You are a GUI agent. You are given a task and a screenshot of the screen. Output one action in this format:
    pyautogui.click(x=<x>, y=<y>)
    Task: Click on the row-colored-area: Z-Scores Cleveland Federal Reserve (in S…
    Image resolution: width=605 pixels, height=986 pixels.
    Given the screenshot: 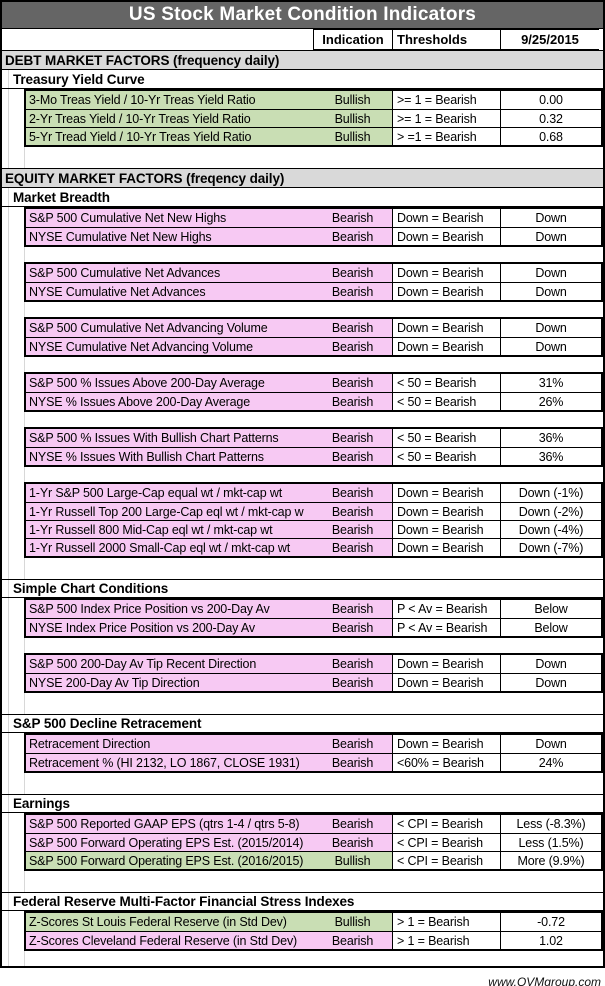 What is the action you would take?
    pyautogui.click(x=209, y=940)
    